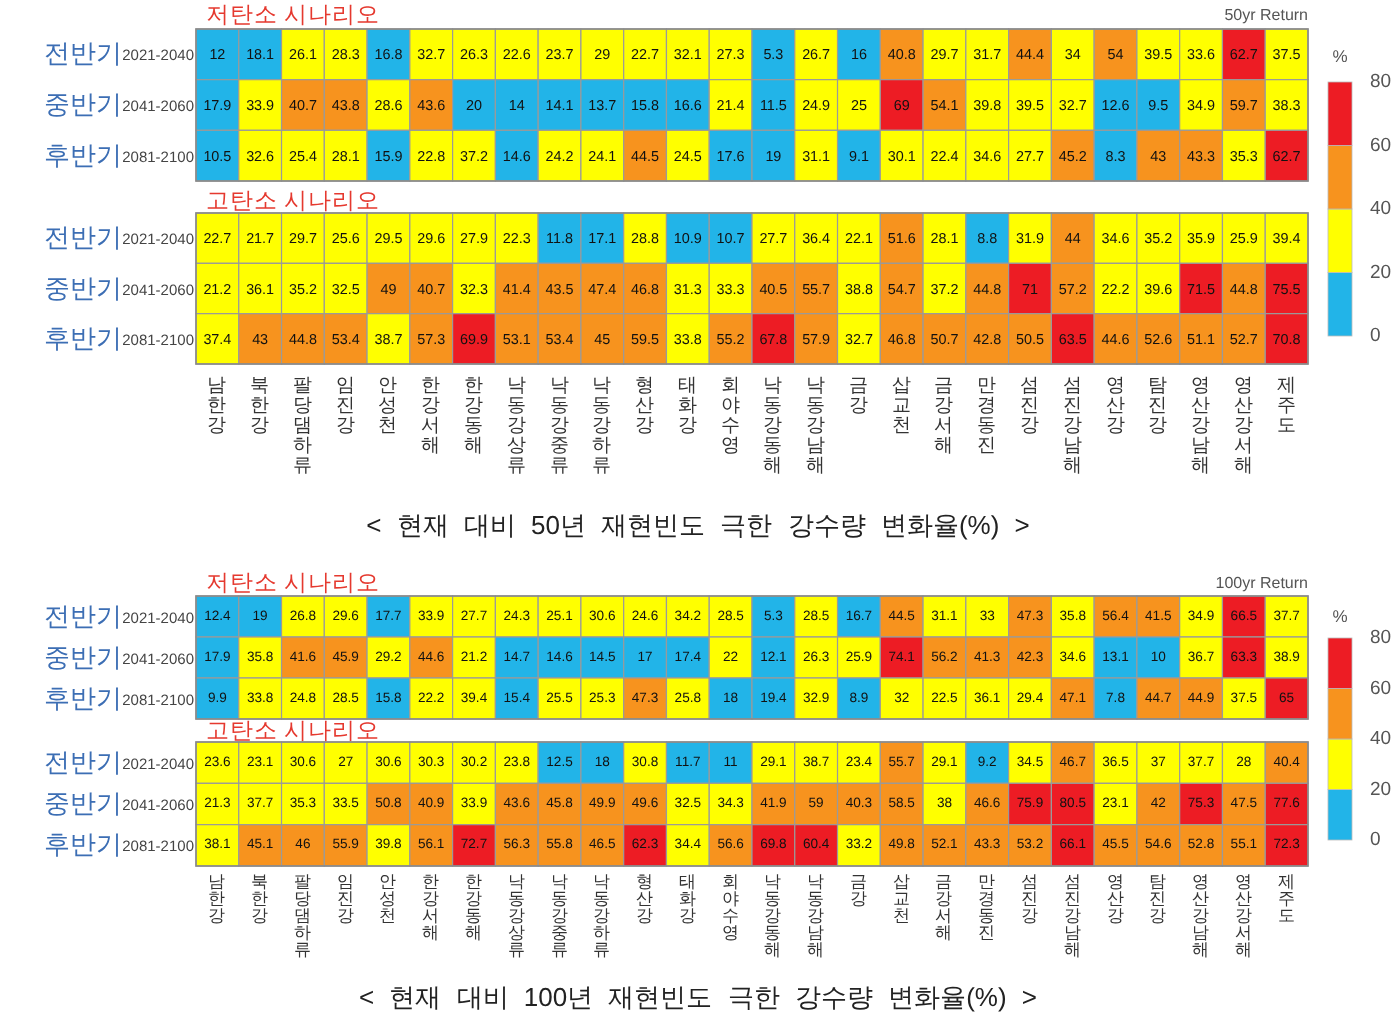 The height and width of the screenshot is (1018, 1398). I want to click on text: < 현재 대비 50년 재현빈도 극한 강수량 변화율(%) >, so click(698, 525).